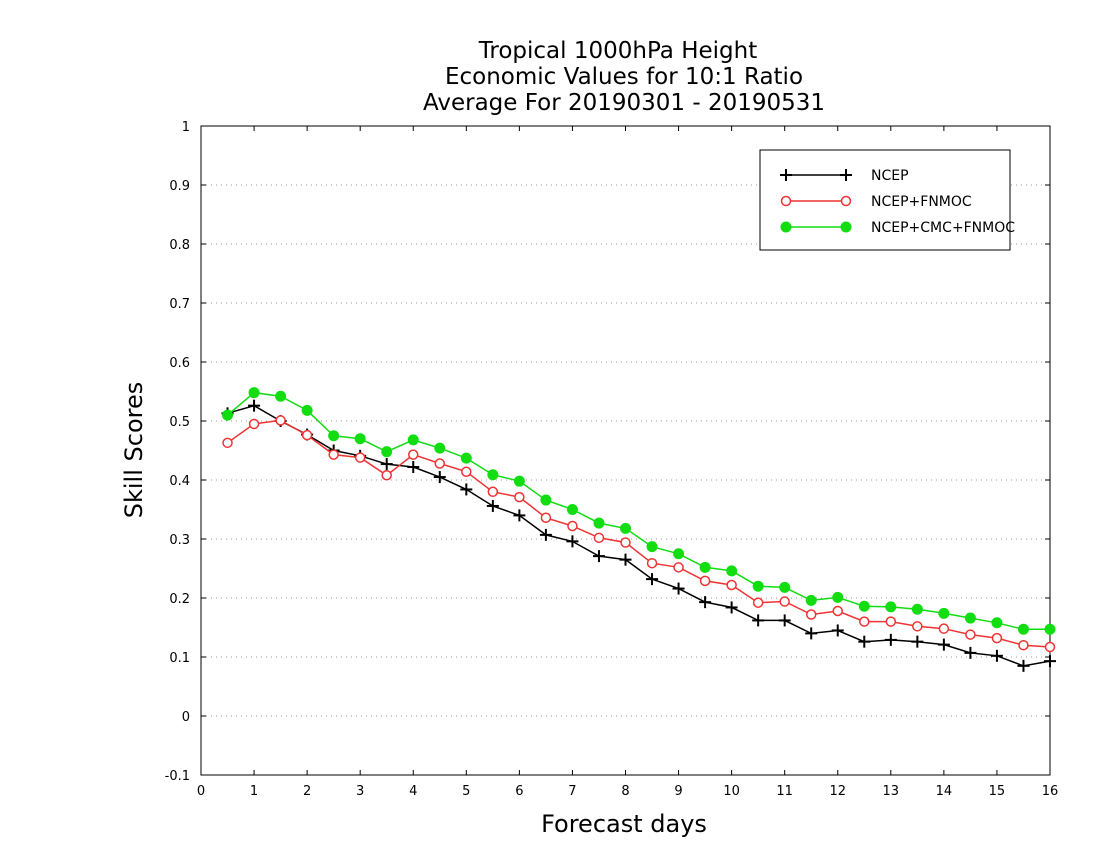 Image resolution: width=1100 pixels, height=850 pixels. What do you see at coordinates (177, 776) in the screenshot?
I see `y-tick-label: -0.1` at bounding box center [177, 776].